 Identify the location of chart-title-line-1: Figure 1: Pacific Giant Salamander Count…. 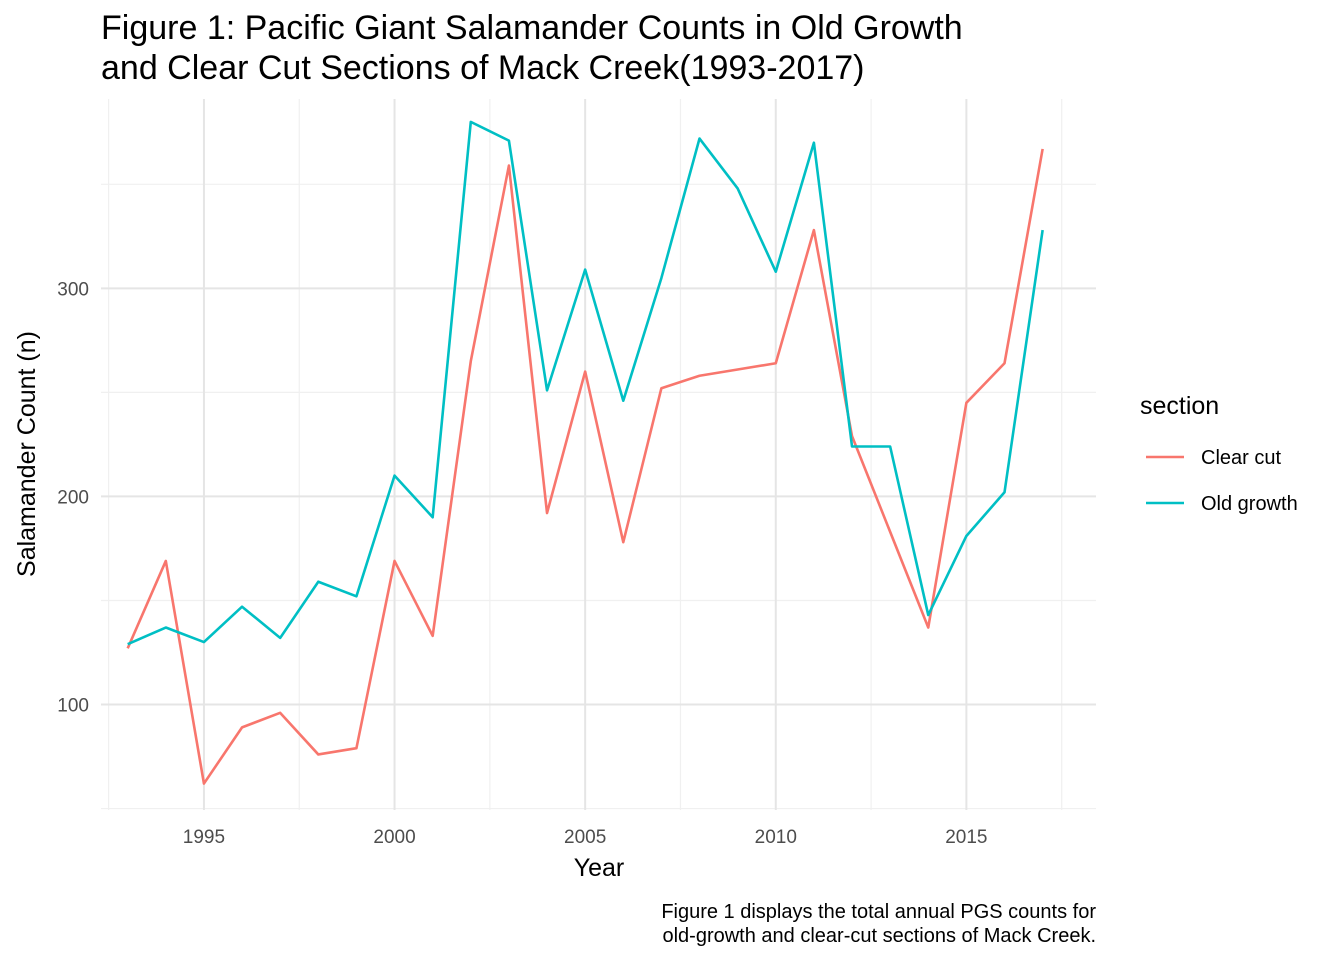
(532, 28).